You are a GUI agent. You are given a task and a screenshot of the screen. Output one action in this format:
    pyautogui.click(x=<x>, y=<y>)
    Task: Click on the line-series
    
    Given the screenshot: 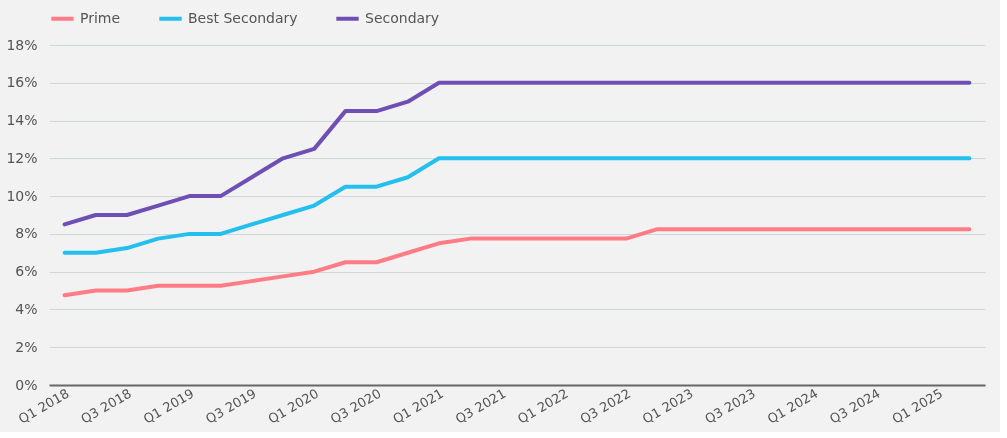 What is the action you would take?
    pyautogui.click(x=517, y=262)
    